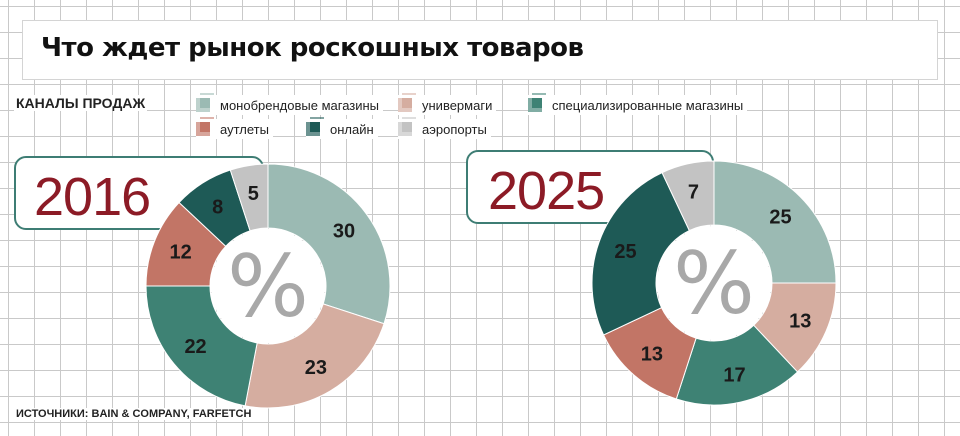 The width and height of the screenshot is (960, 436). I want to click on legend-item-outlets: аутлеты, so click(234, 128).